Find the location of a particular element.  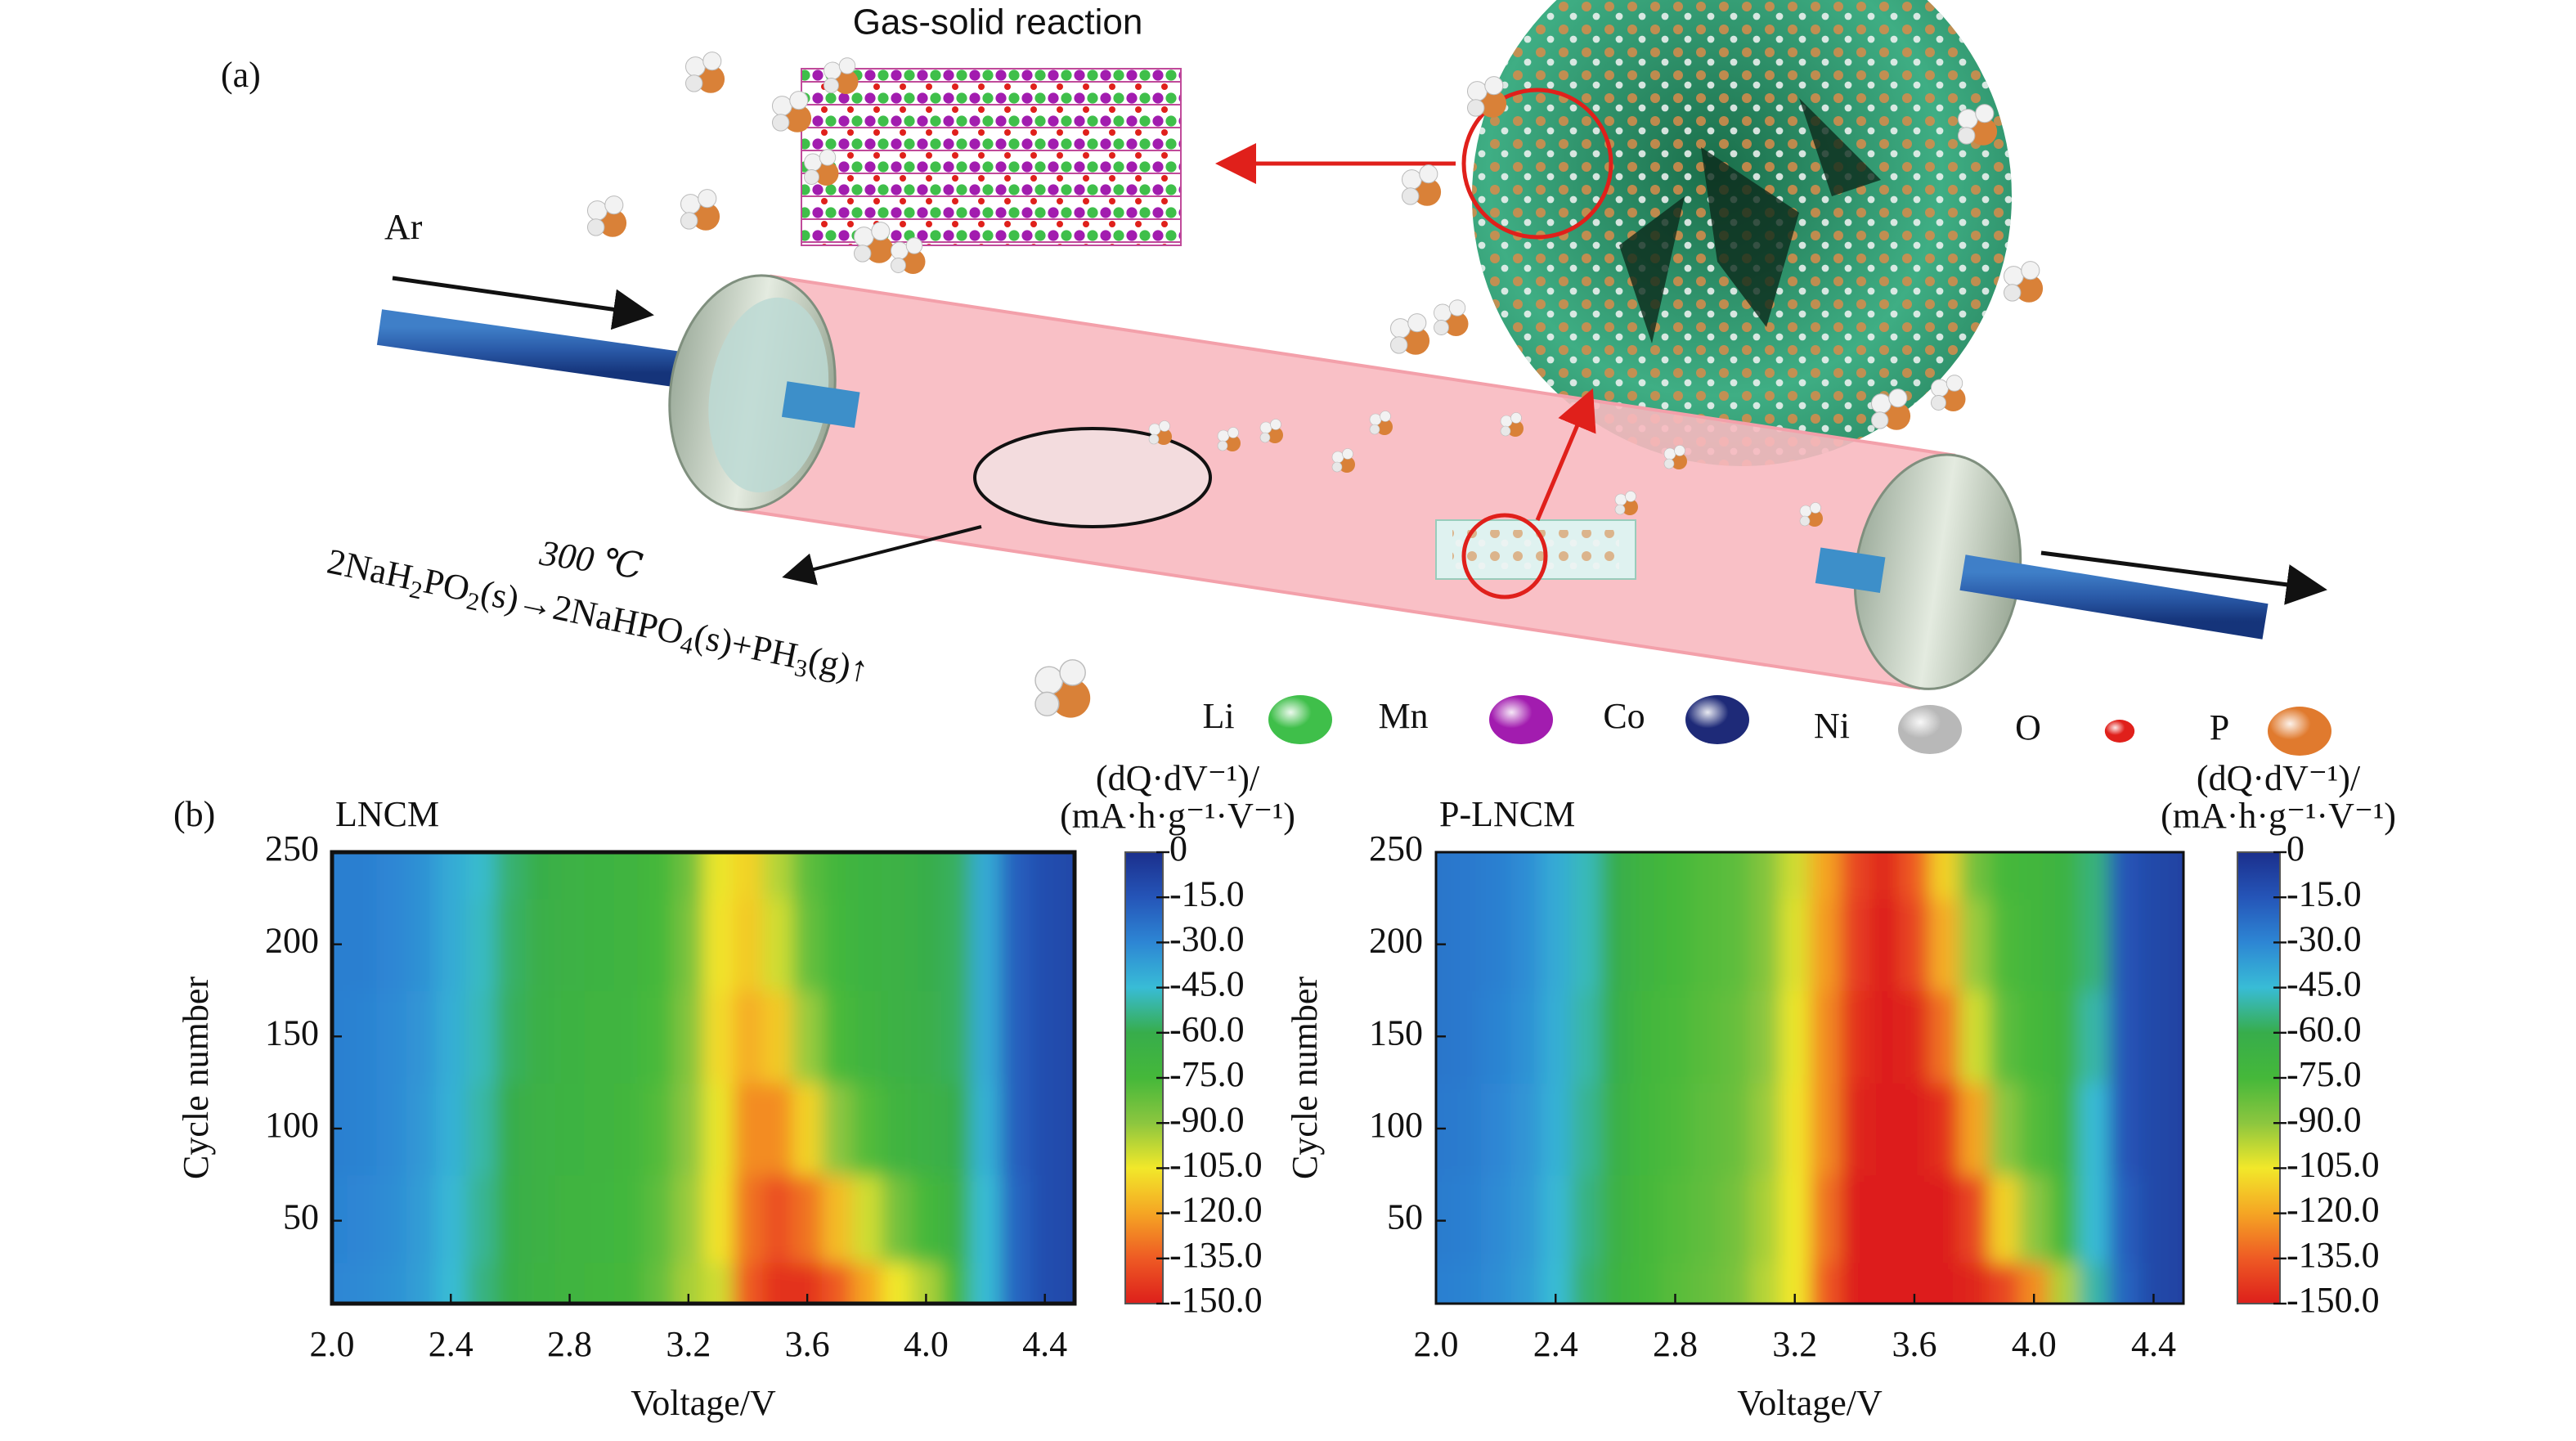

reaction-part: 4 is located at coordinates (686, 645).